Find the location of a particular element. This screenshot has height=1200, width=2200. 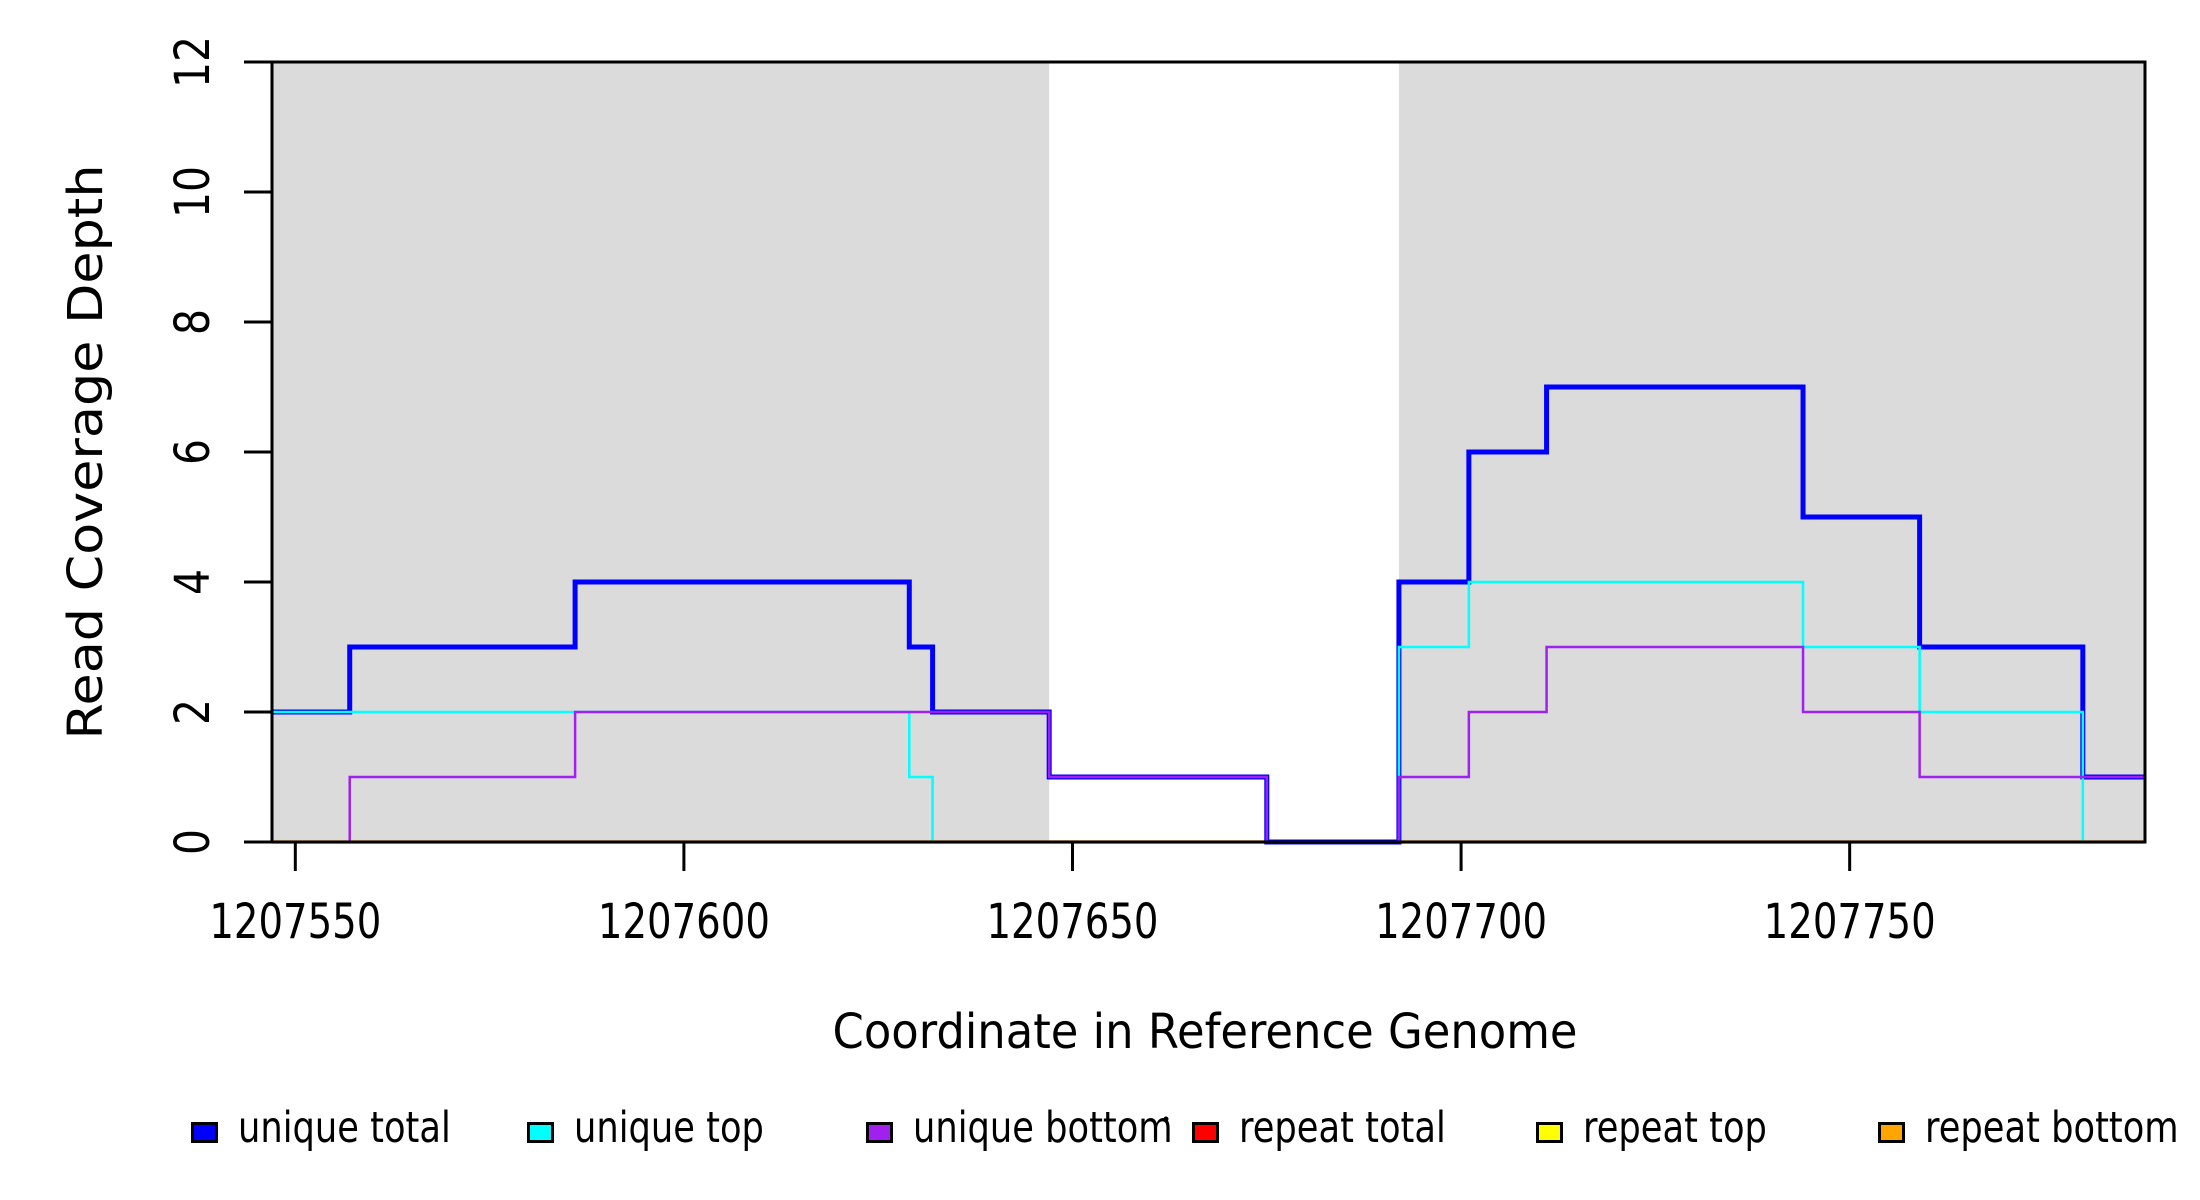

y-tick-label: 2 is located at coordinates (193, 712).